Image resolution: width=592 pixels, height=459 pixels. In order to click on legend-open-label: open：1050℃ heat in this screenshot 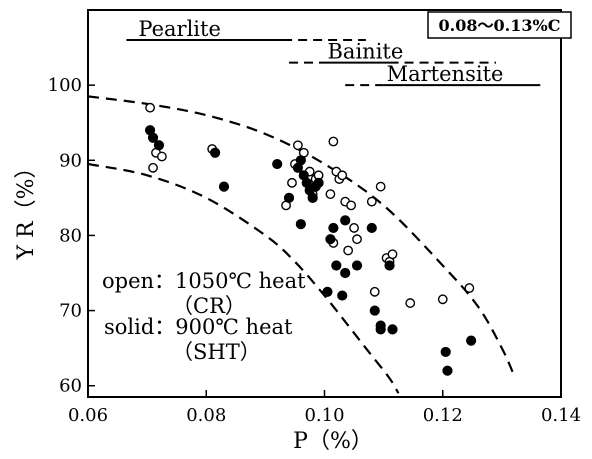, I will do `click(204, 281)`.